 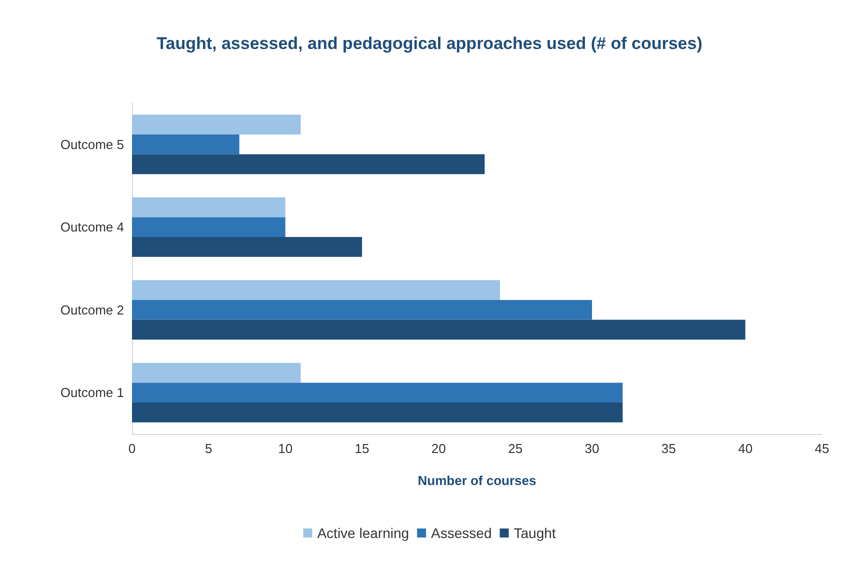 I want to click on y-tick-label: Outcome 5, so click(x=92, y=144).